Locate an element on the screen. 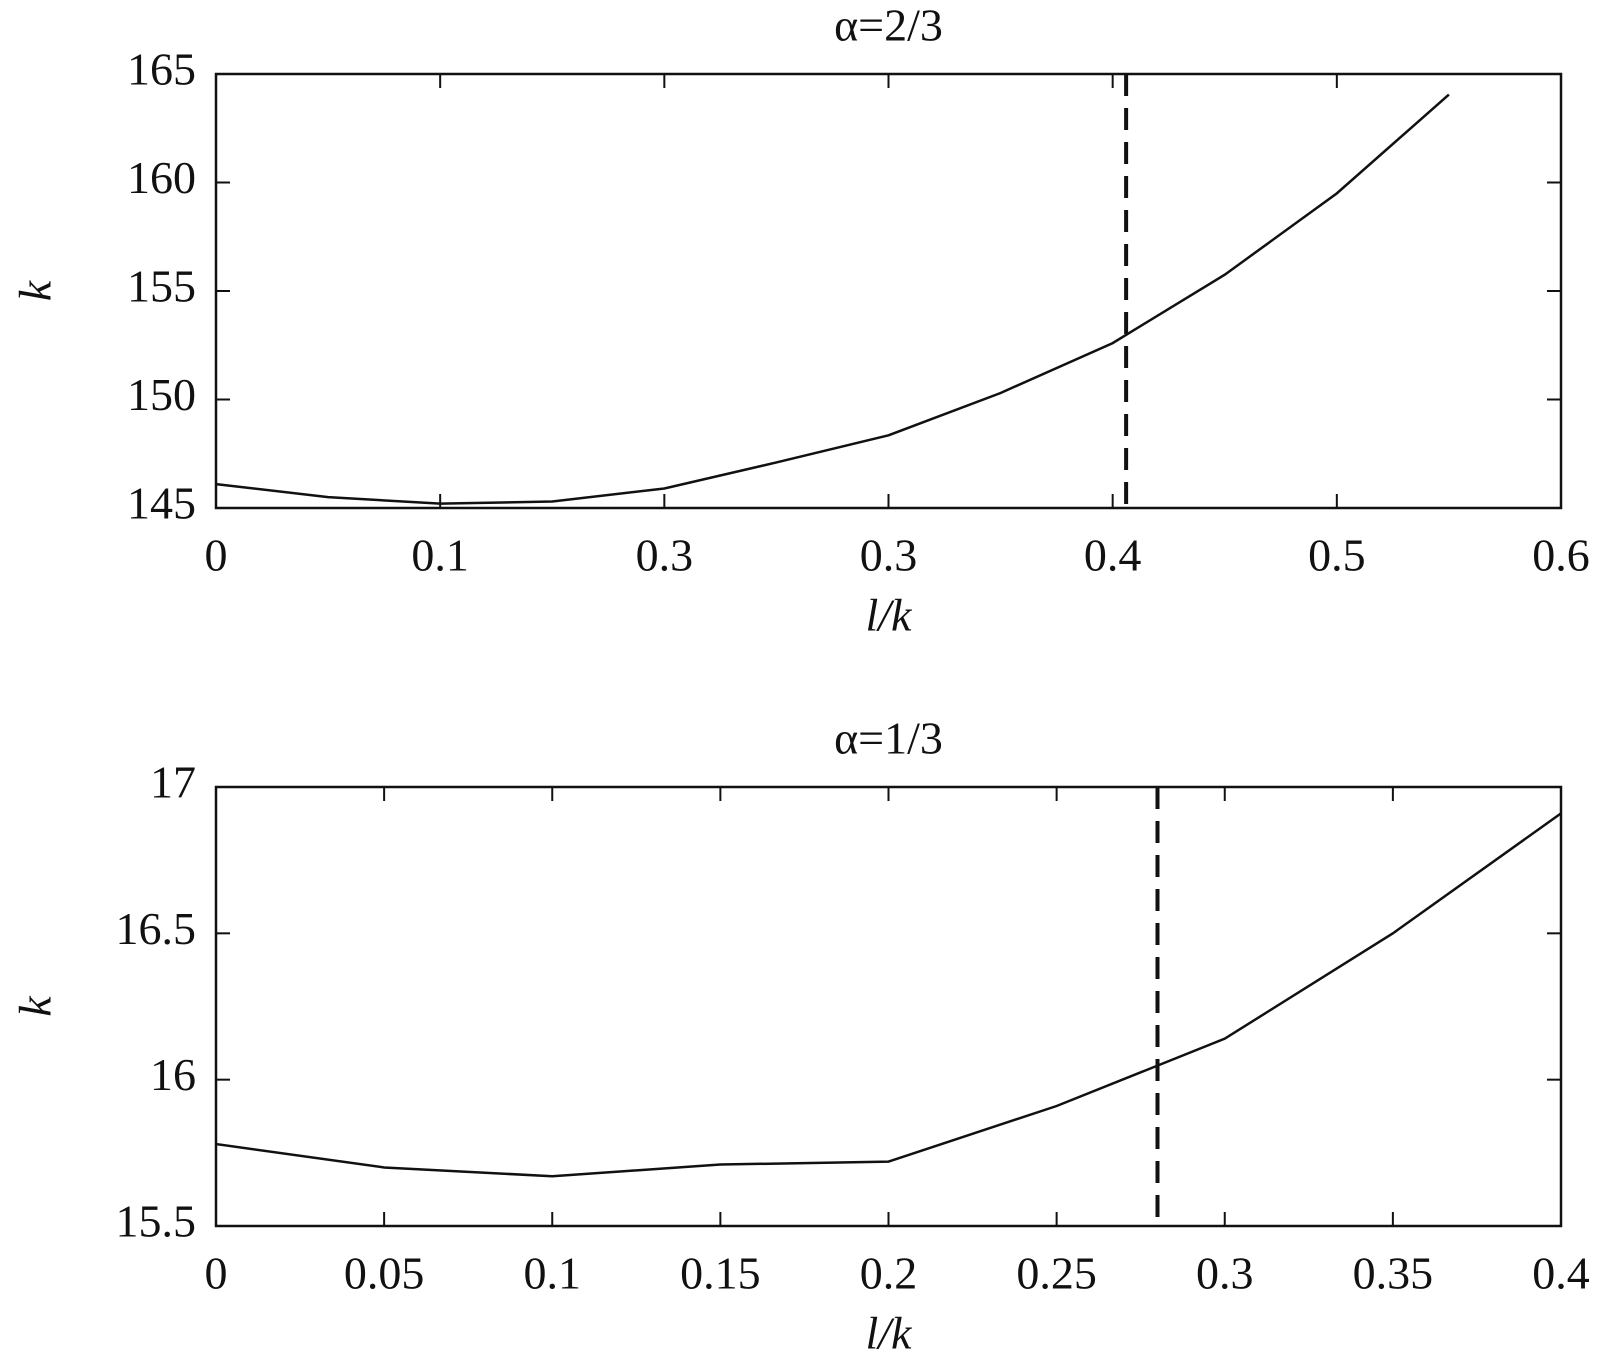 The height and width of the screenshot is (1364, 1606). y-tick-label: 145 is located at coordinates (161, 503).